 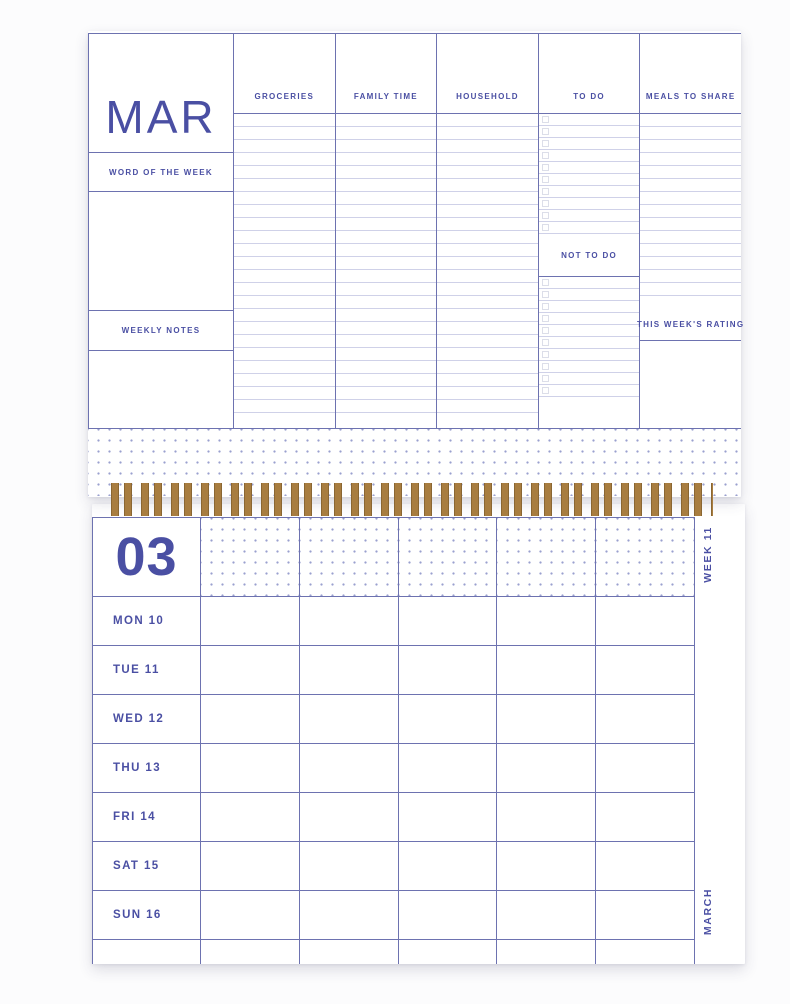 I want to click on not-todo-header: NOT TO DO, so click(x=589, y=255).